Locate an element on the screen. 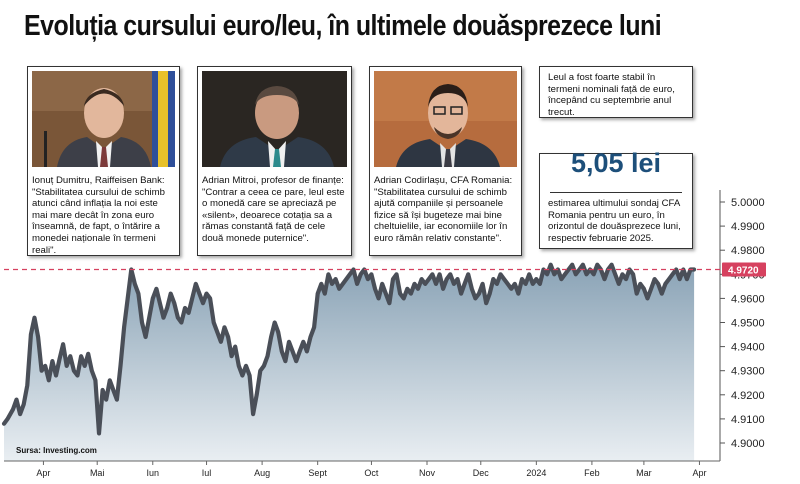 This screenshot has width=800, height=484. photo-mitroi is located at coordinates (274, 119).